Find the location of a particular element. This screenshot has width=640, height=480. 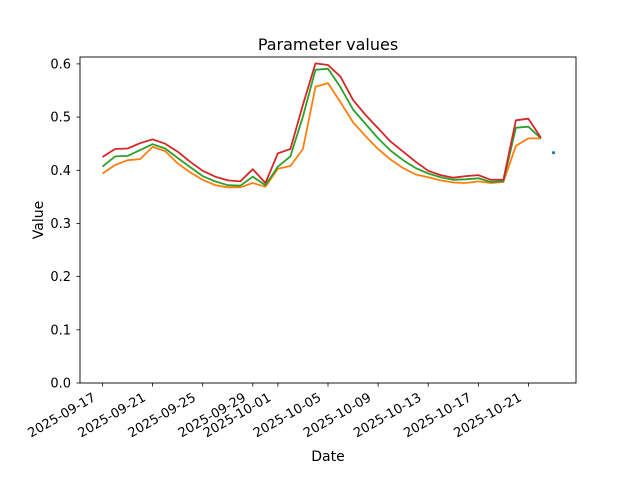

y-axis-label: Value is located at coordinates (39, 220).